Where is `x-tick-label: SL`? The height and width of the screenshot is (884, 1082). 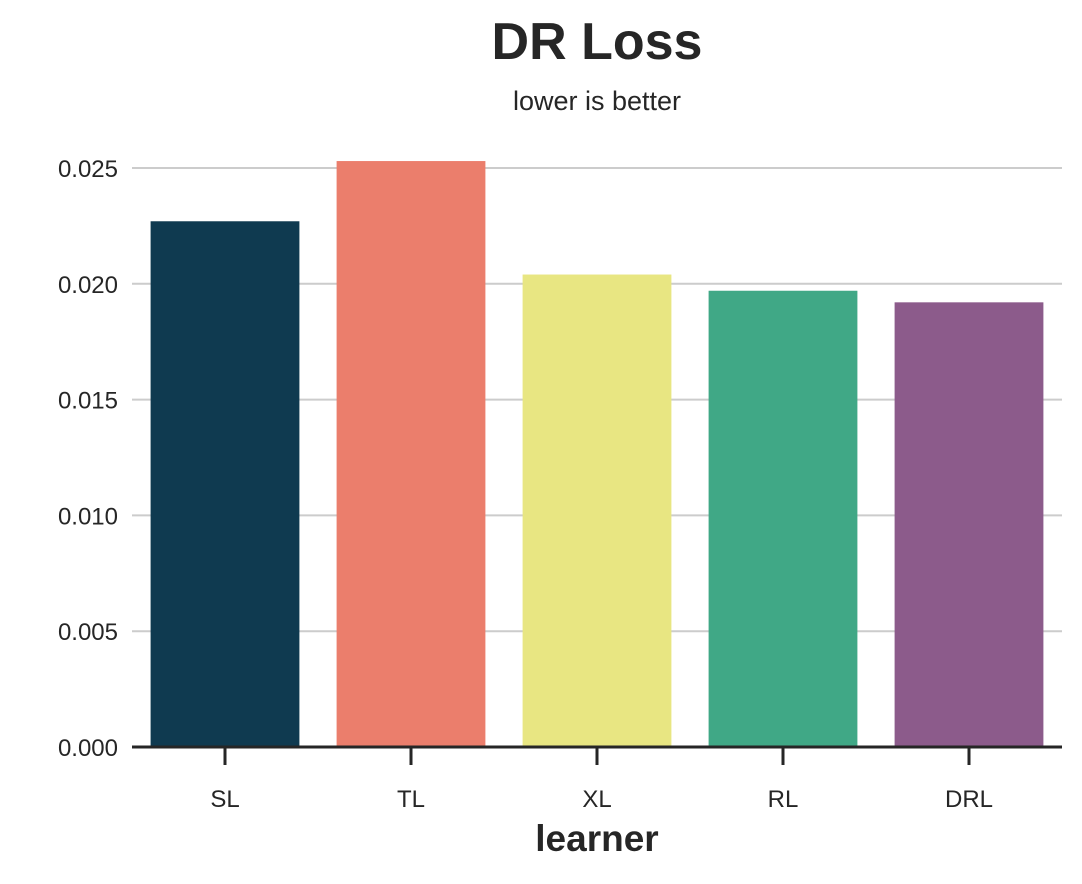 x-tick-label: SL is located at coordinates (224, 799).